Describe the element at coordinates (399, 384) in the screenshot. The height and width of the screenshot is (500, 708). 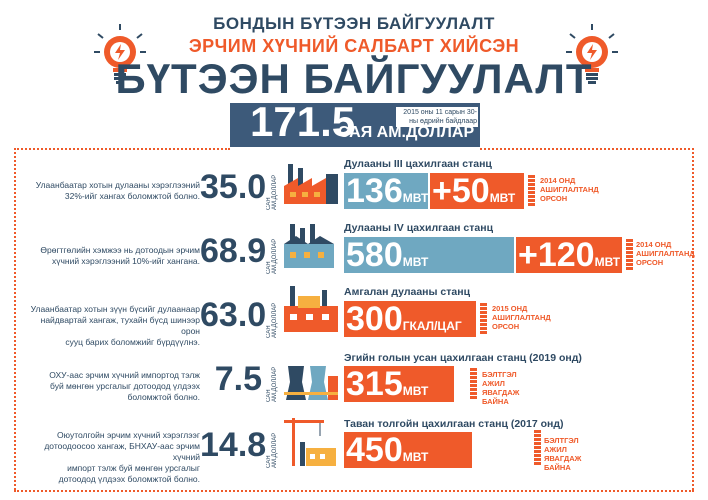
I see `capacity-bar-base: 315МВТ` at that location.